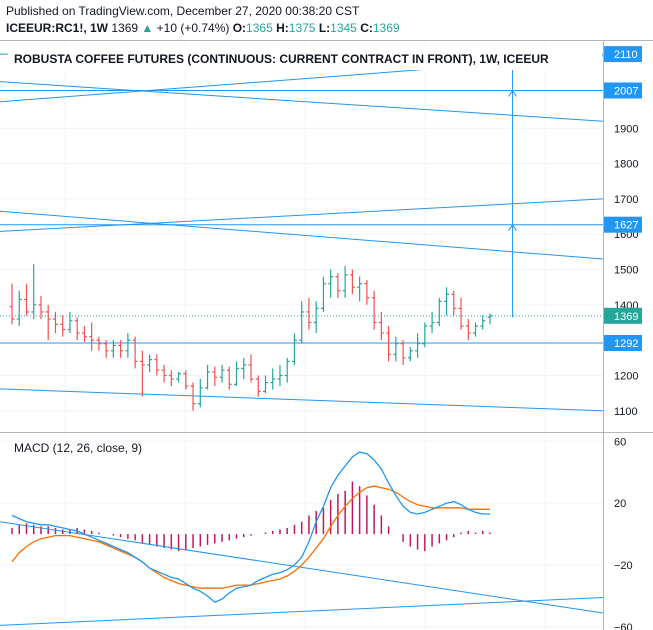  Describe the element at coordinates (343, 28) in the screenshot. I see `low-value: 1345` at that location.